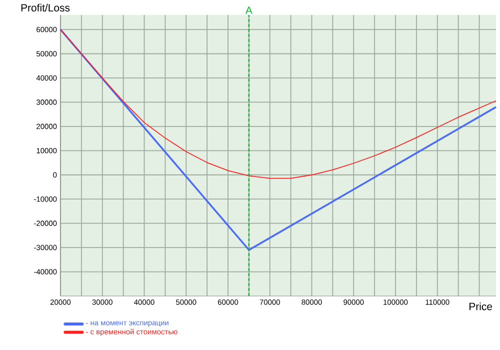  Describe the element at coordinates (481, 306) in the screenshot. I see `x-axis-title: Price` at that location.